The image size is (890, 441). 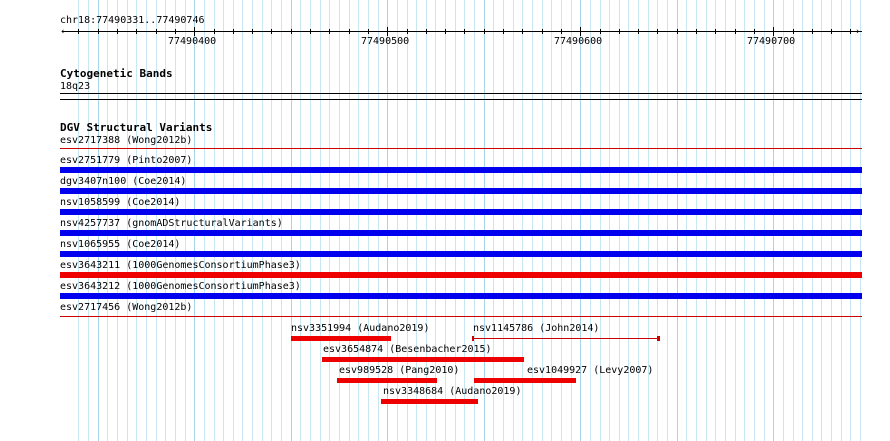 What do you see at coordinates (461, 296) in the screenshot?
I see `variant-feature-esv3643212` at bounding box center [461, 296].